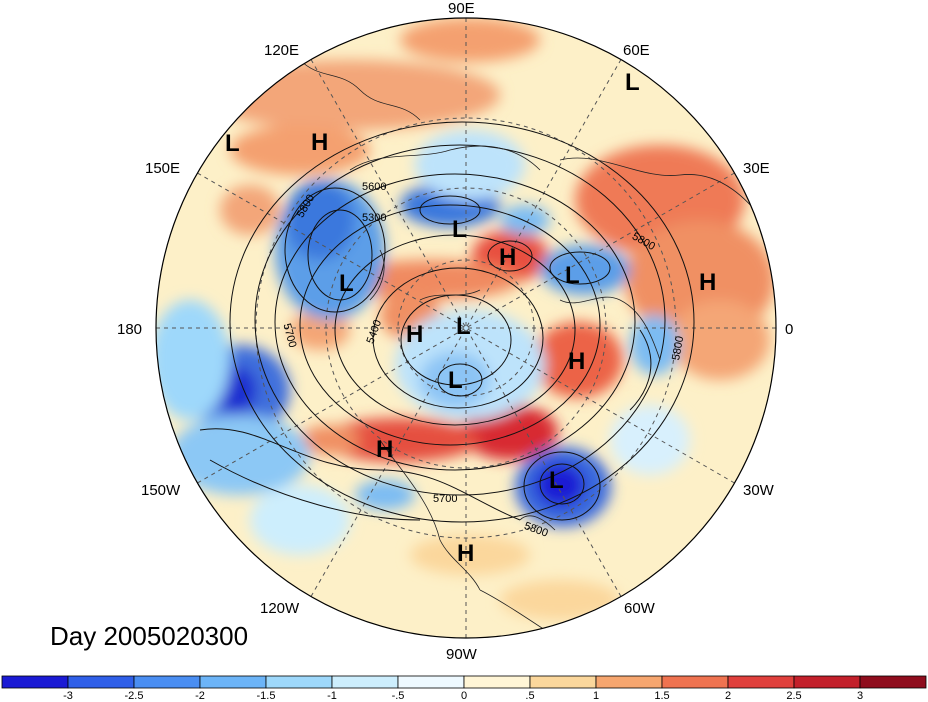  I want to click on colorbar-tick-label: -1.5, so click(266, 696).